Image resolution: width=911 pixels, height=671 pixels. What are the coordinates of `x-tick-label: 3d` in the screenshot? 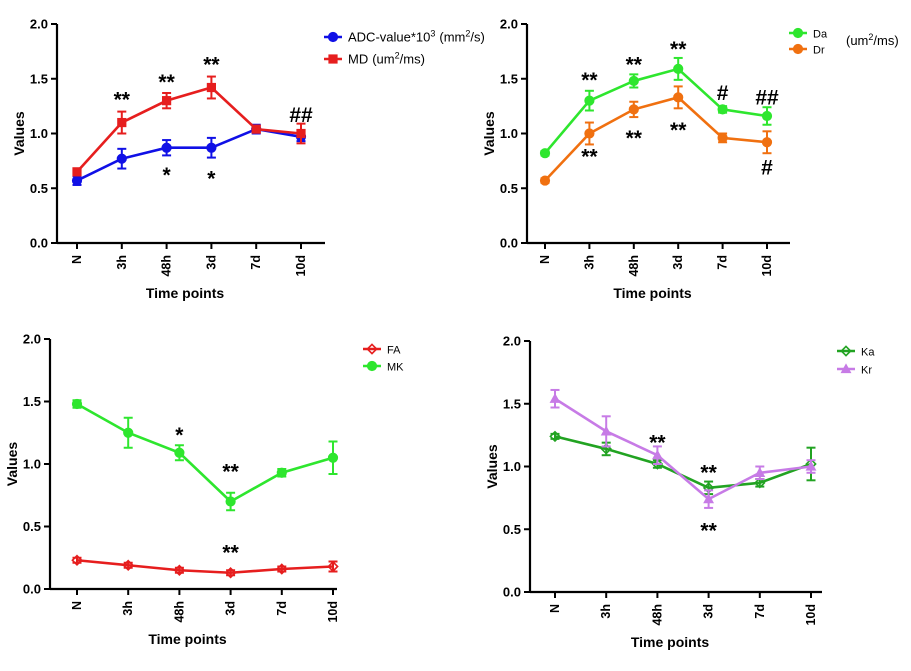 It's located at (211, 262).